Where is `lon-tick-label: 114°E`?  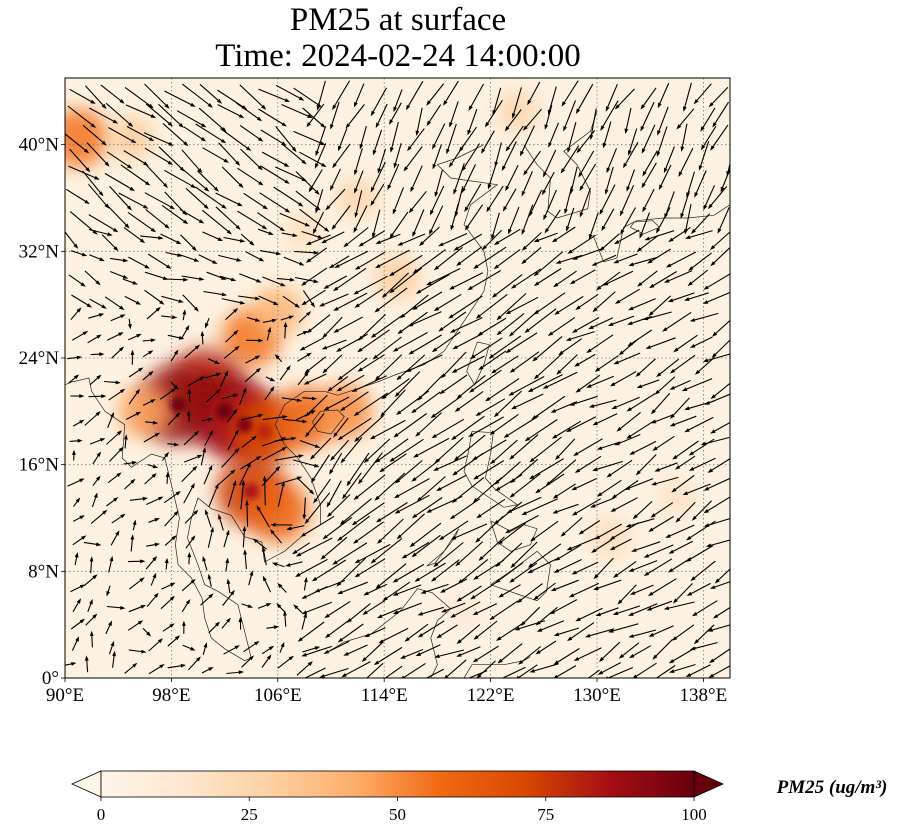
lon-tick-label: 114°E is located at coordinates (384, 695).